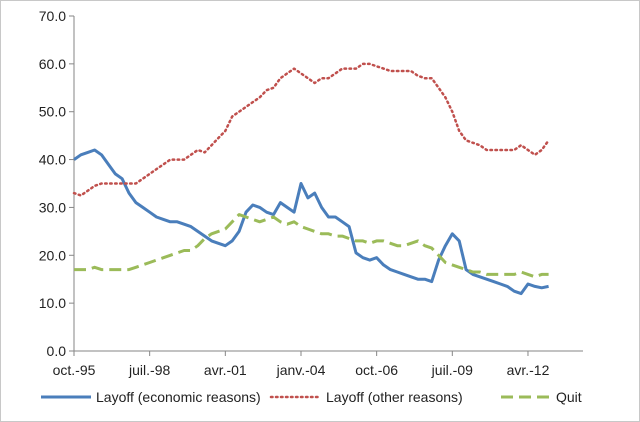 The width and height of the screenshot is (640, 422). I want to click on y-tick-label: 50.0, so click(52, 112).